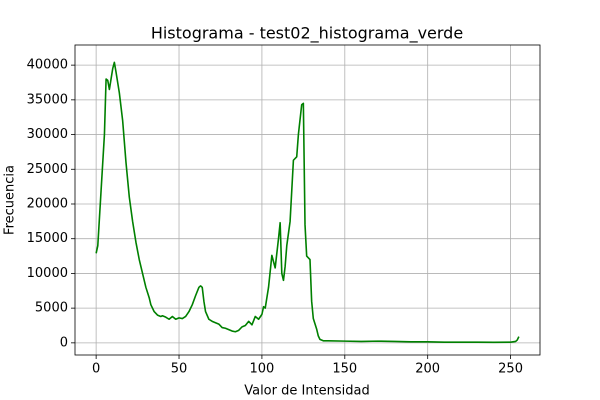 Image resolution: width=600 pixels, height=400 pixels. What do you see at coordinates (510, 369) in the screenshot?
I see `x-tick-label: 250` at bounding box center [510, 369].